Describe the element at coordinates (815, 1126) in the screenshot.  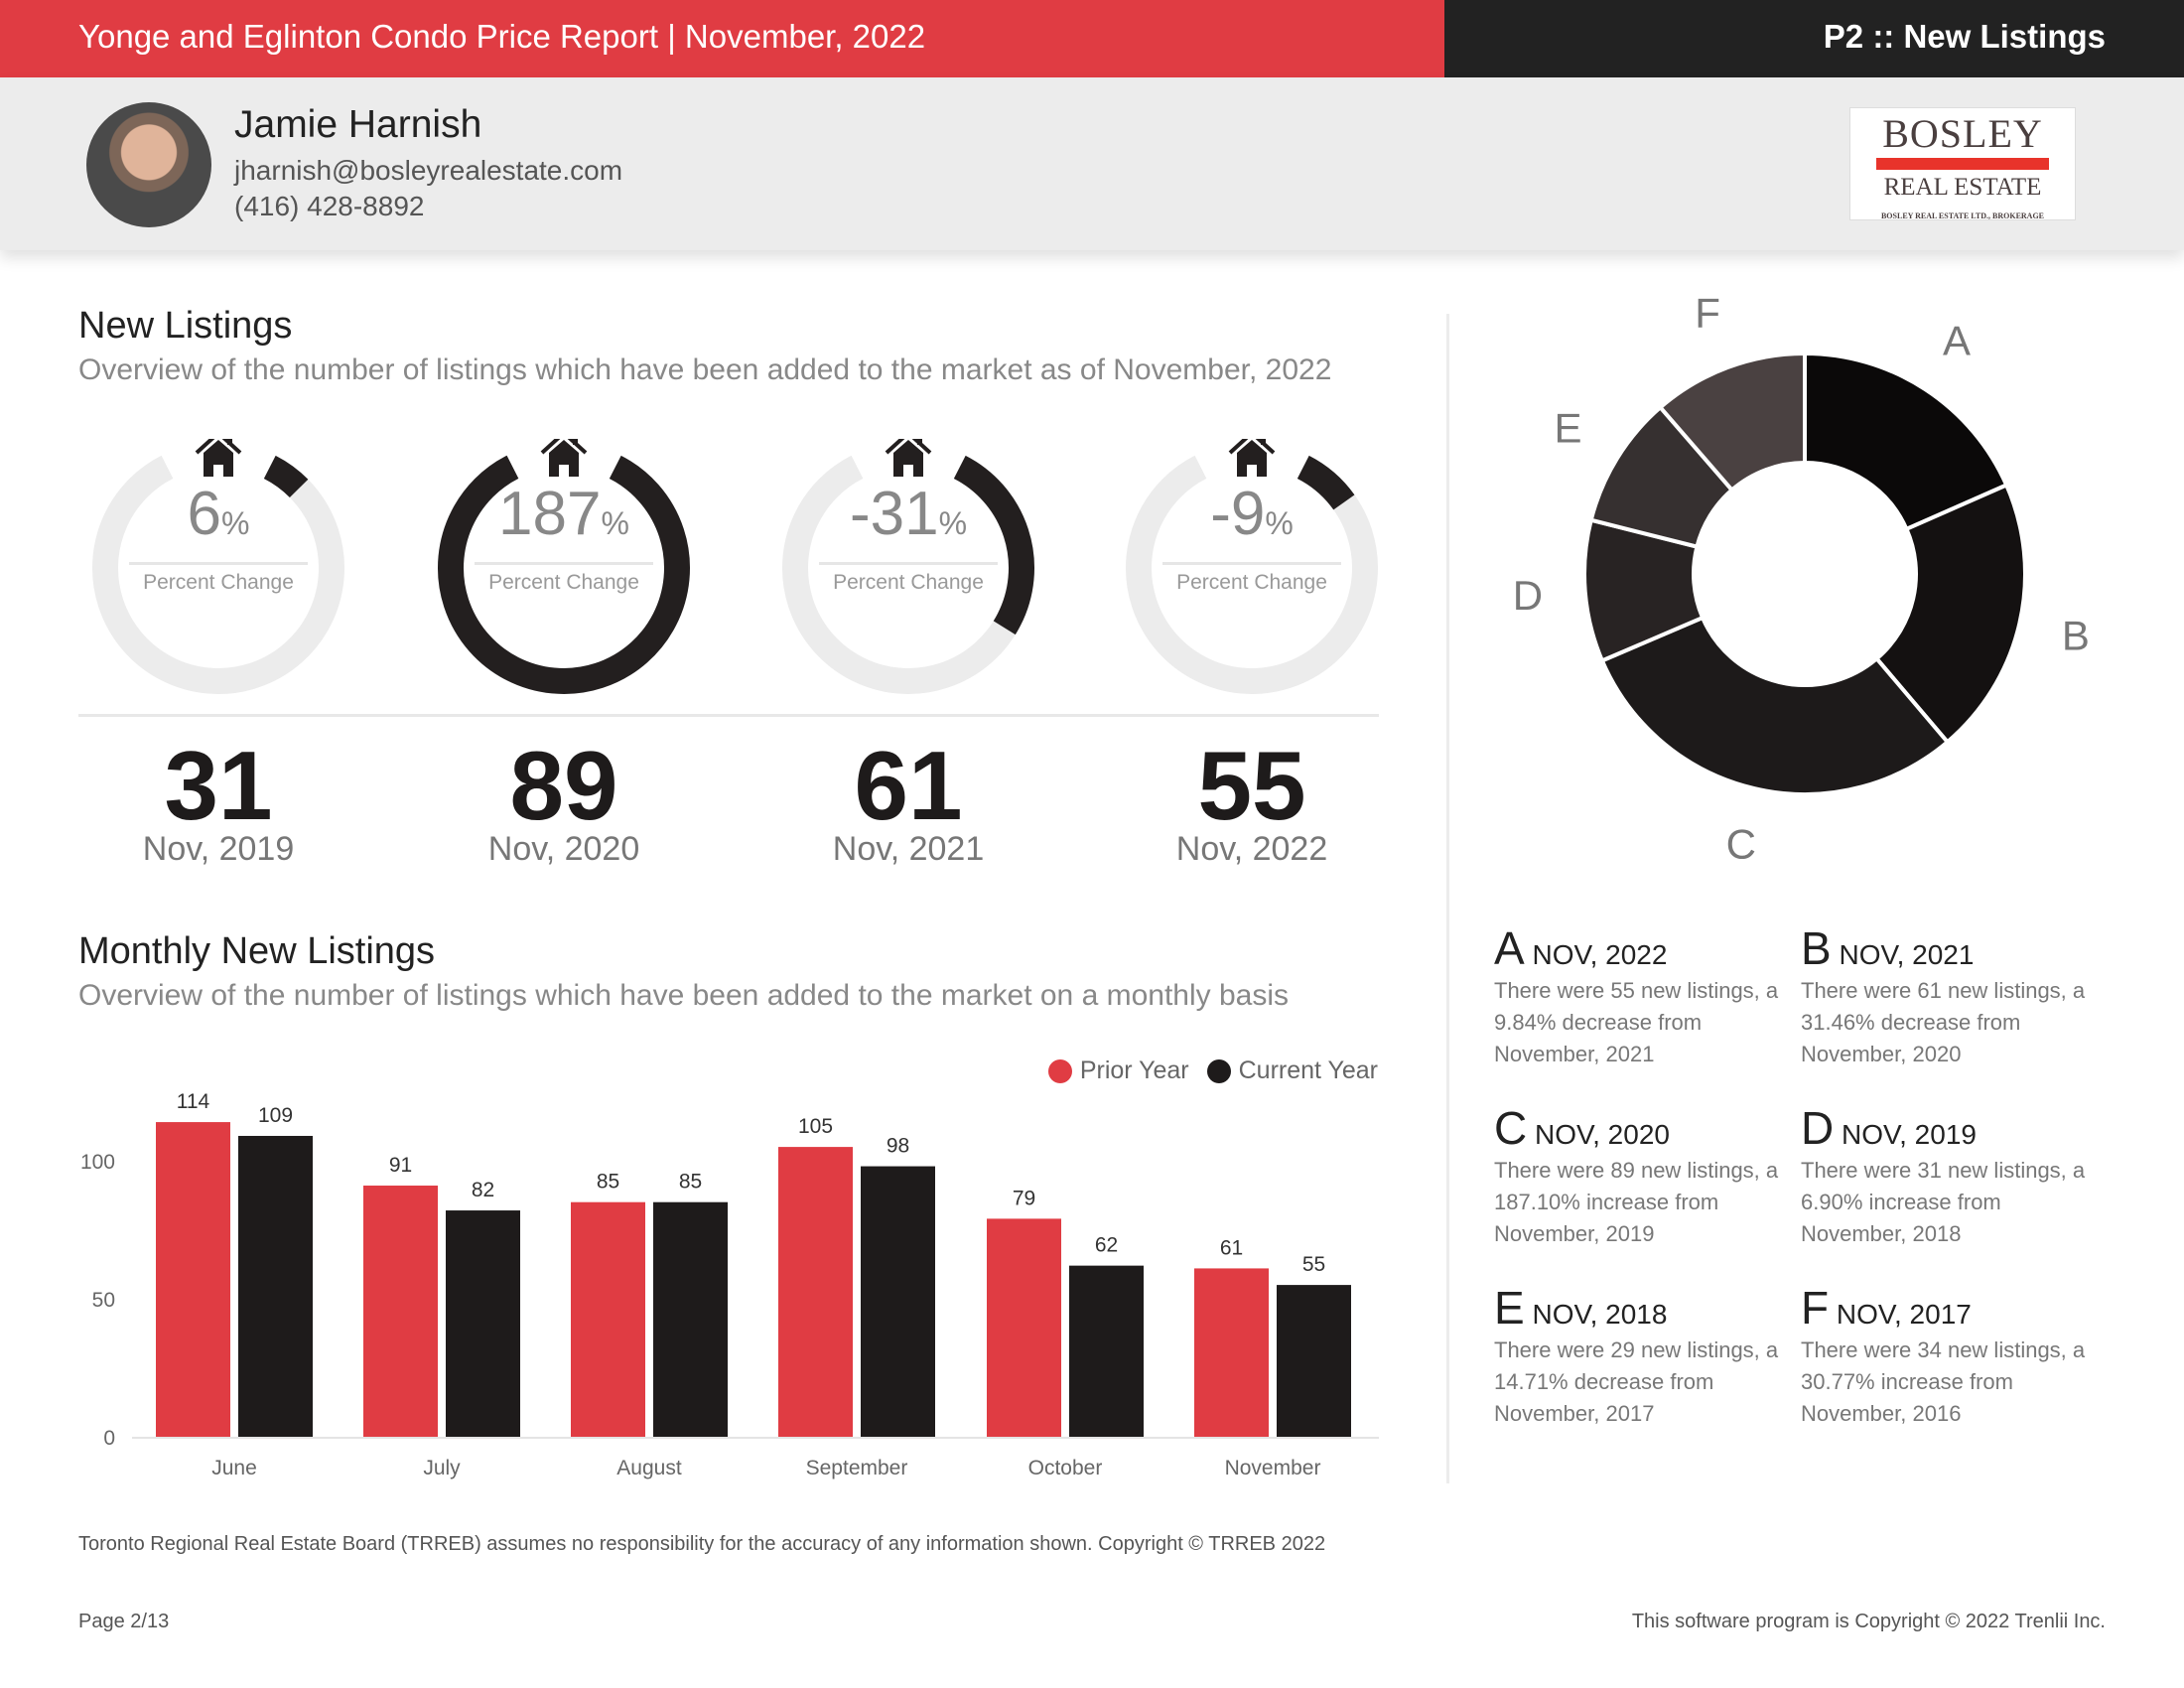
I see `bar-value-label: 105` at that location.